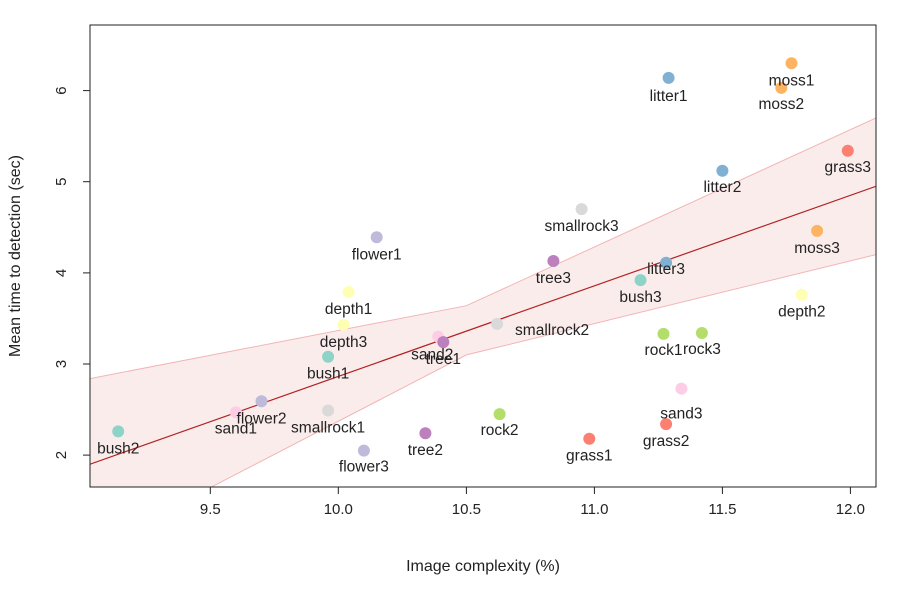 This screenshot has height=600, width=900. I want to click on point-moss3, so click(817, 230).